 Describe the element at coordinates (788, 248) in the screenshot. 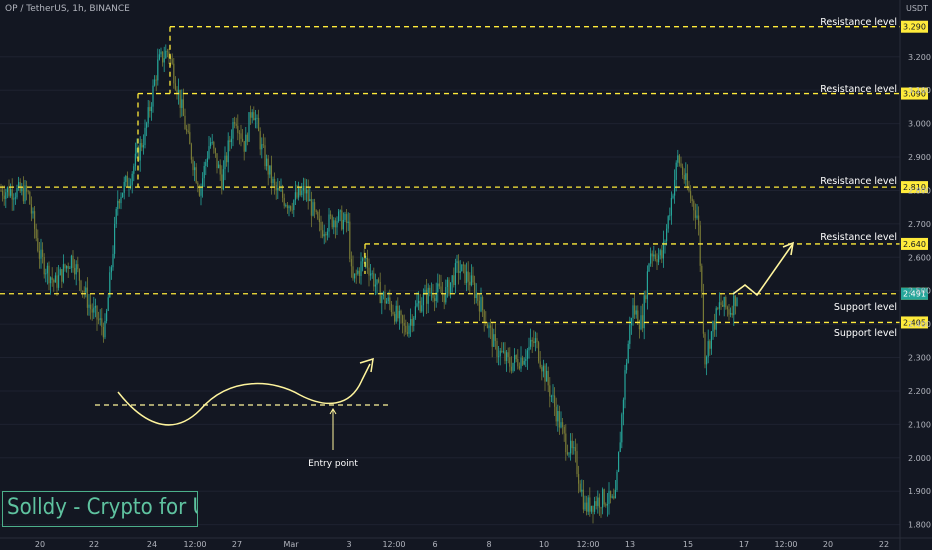

I see `forecast-arrow-head` at that location.